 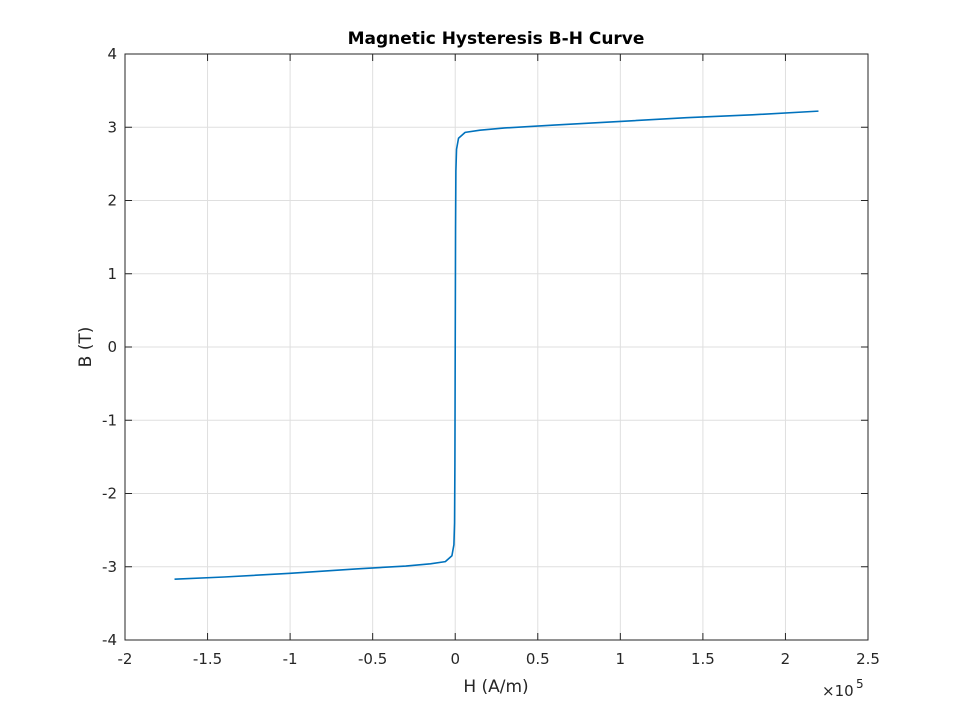 What do you see at coordinates (290, 659) in the screenshot?
I see `x-tick-label: -1` at bounding box center [290, 659].